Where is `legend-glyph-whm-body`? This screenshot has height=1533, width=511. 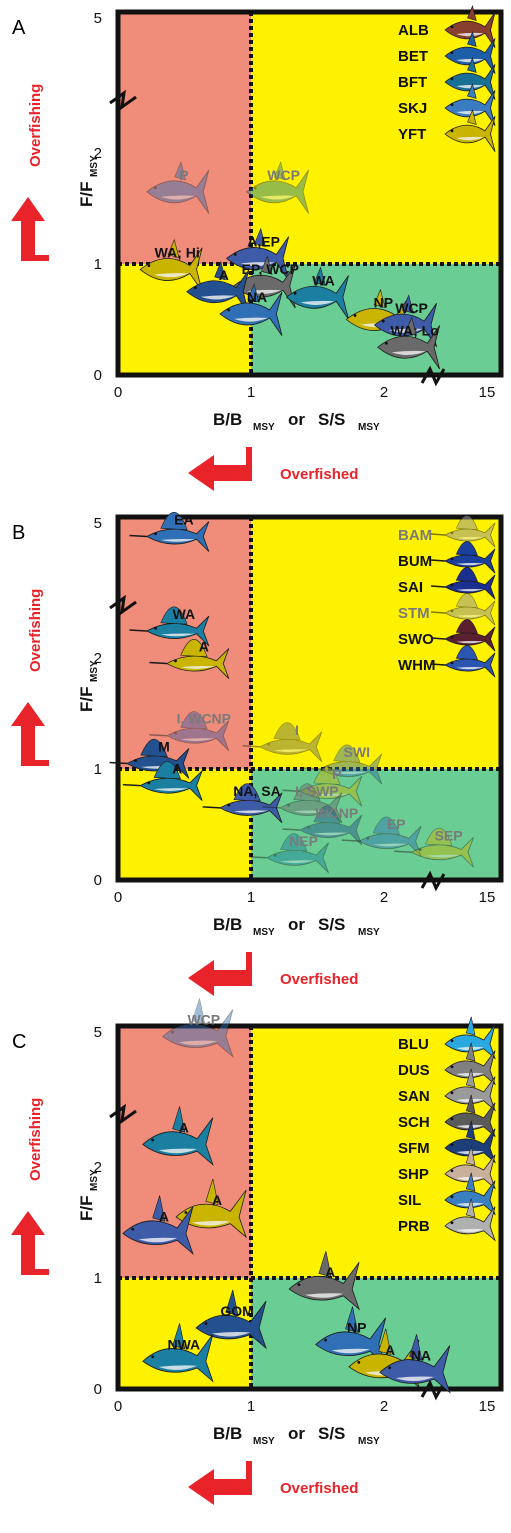
legend-glyph-whm-body is located at coordinates (470, 665).